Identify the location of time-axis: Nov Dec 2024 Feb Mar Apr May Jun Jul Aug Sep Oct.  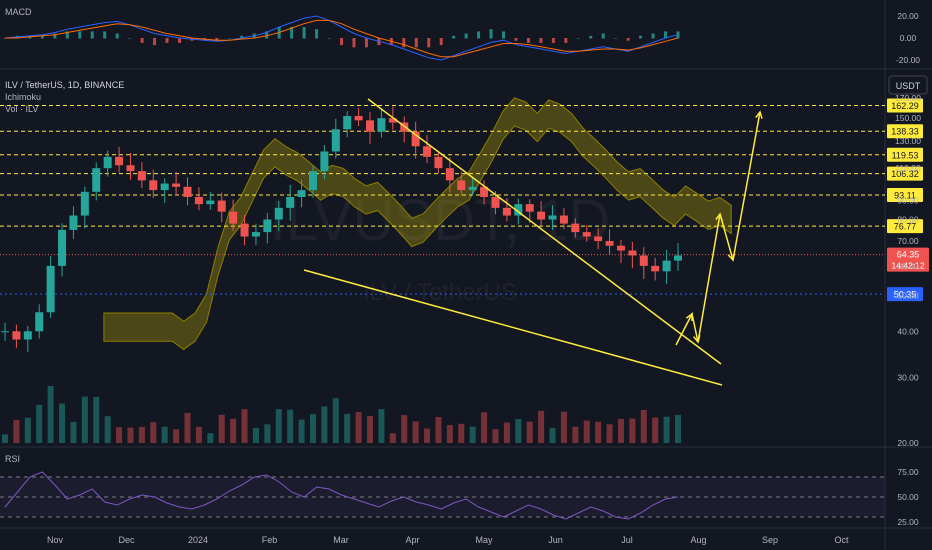
(448, 540).